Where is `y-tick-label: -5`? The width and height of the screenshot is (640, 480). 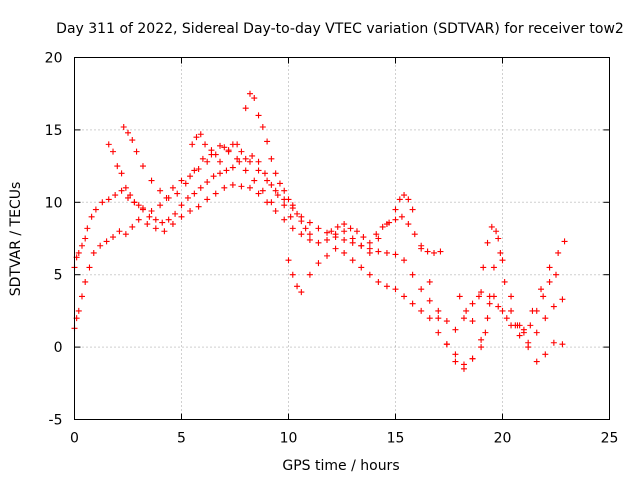
y-tick-label: -5 is located at coordinates (56, 421).